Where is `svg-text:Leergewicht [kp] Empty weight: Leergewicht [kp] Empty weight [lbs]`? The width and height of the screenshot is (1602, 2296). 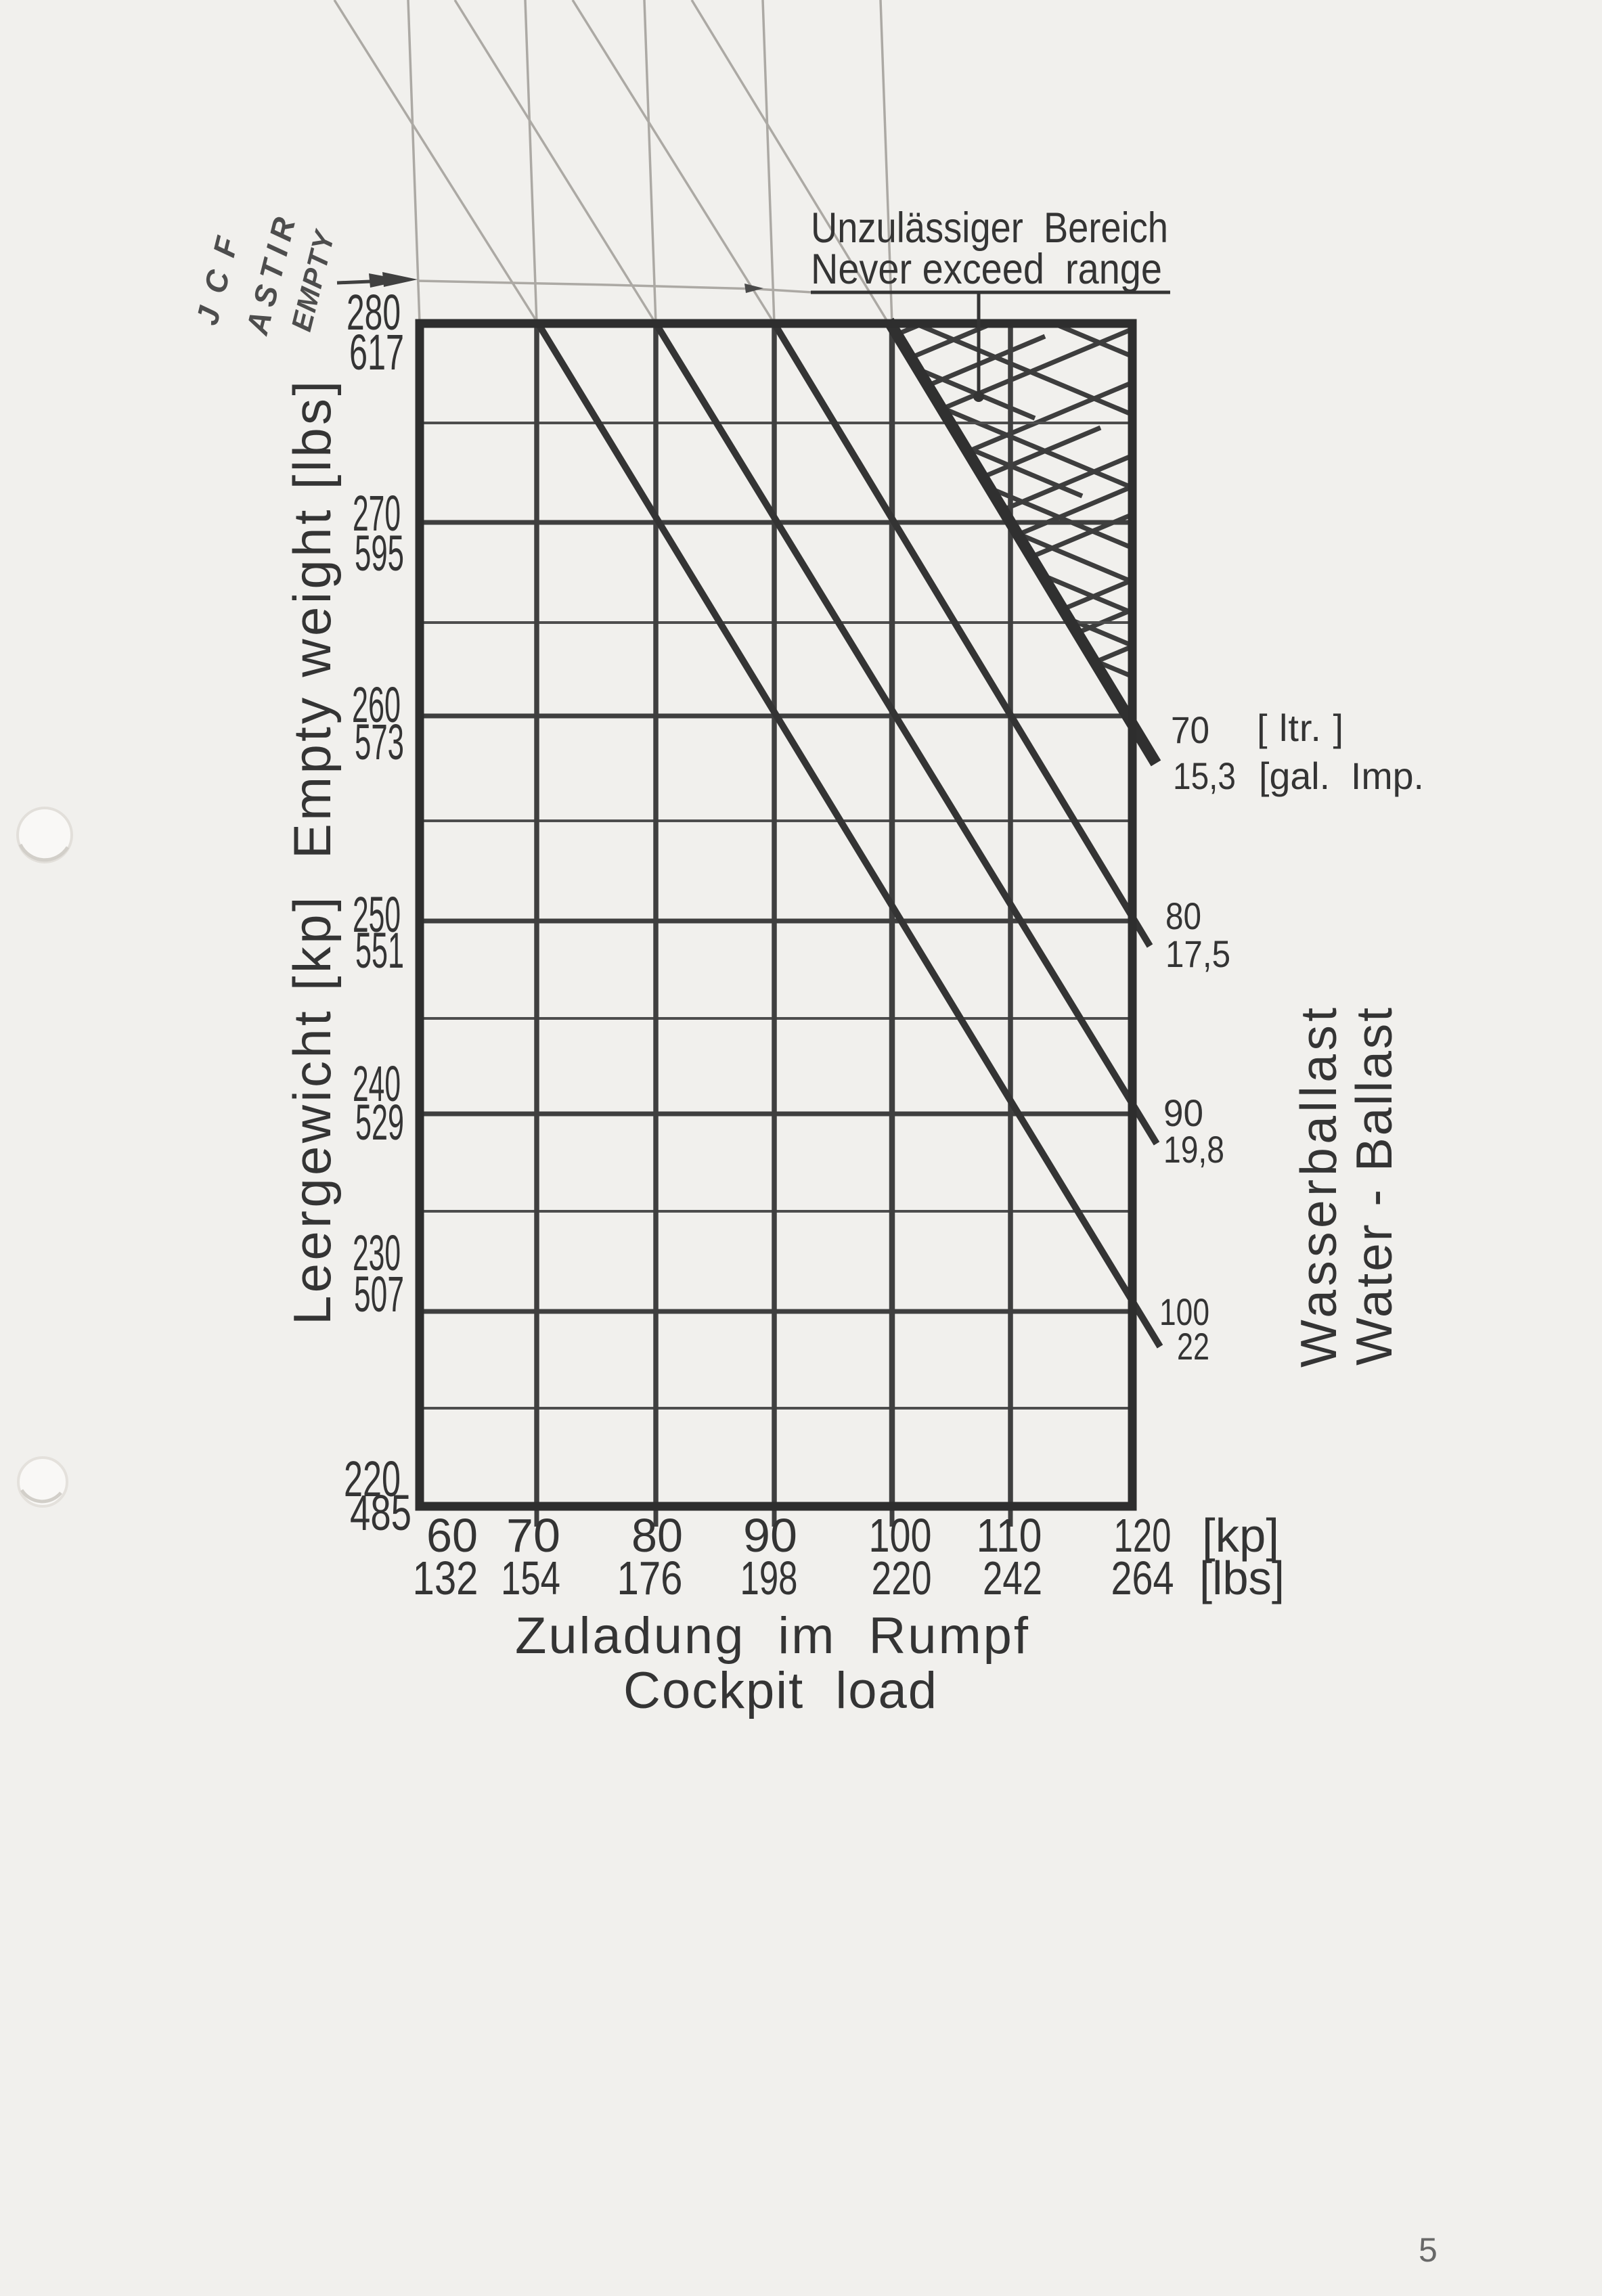
svg-text:Leergewicht [kp] Empty weight: Leergewicht [kp] Empty weight [lbs] is located at coordinates (312, 853).